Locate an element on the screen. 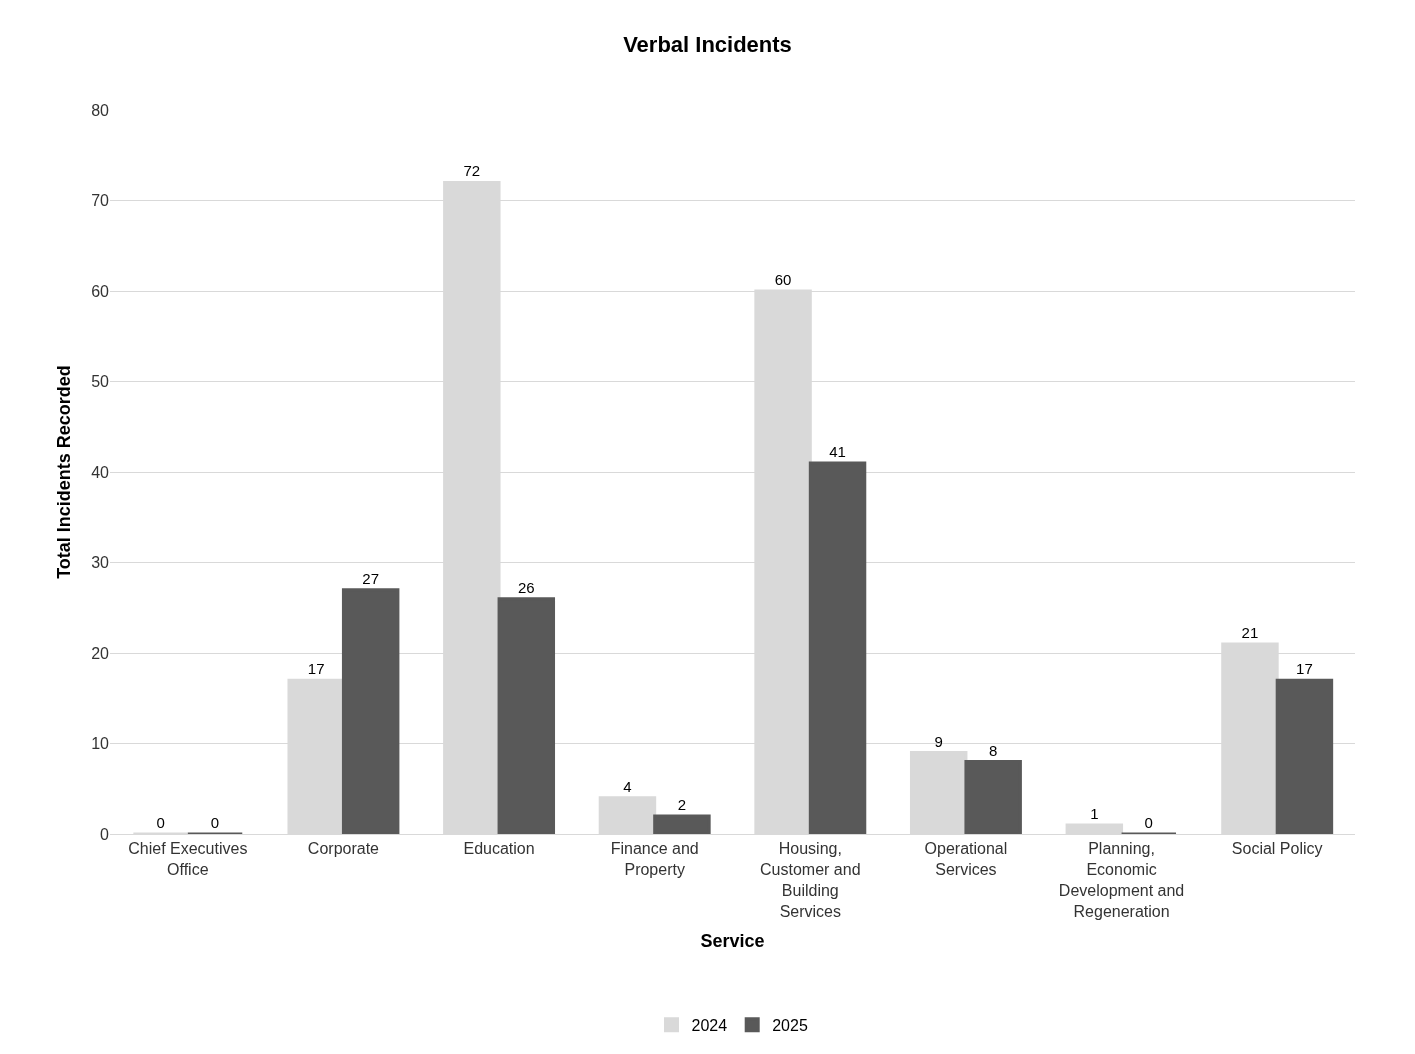 This screenshot has height=1054, width=1415. x-axis-title: Service is located at coordinates (732, 940).